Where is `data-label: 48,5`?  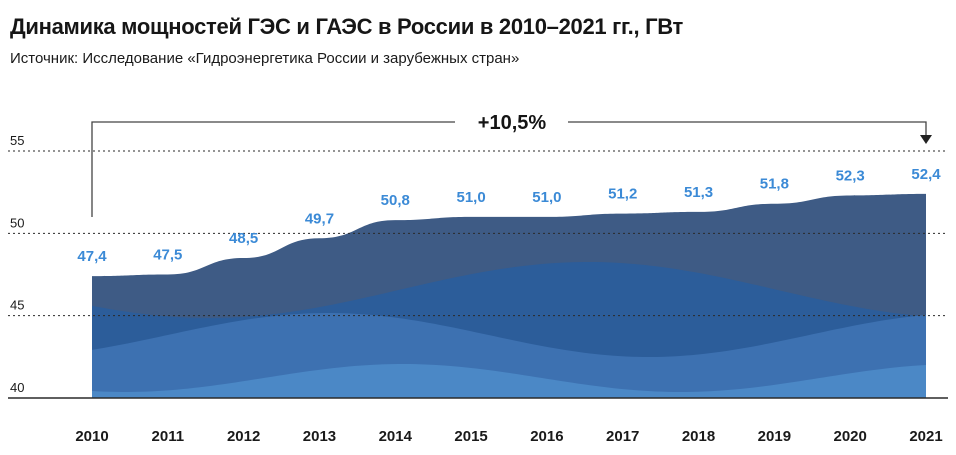
data-label: 48,5 is located at coordinates (243, 238).